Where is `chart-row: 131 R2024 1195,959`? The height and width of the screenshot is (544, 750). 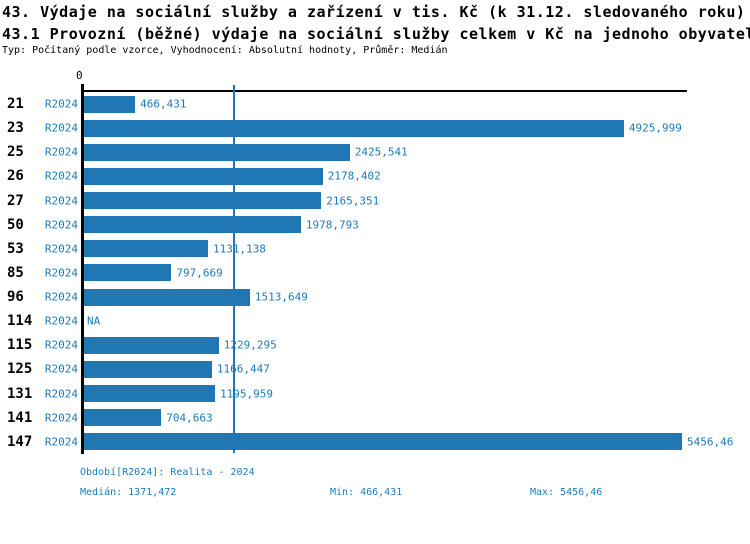 chart-row: 131 R2024 1195,959 is located at coordinates (375, 394).